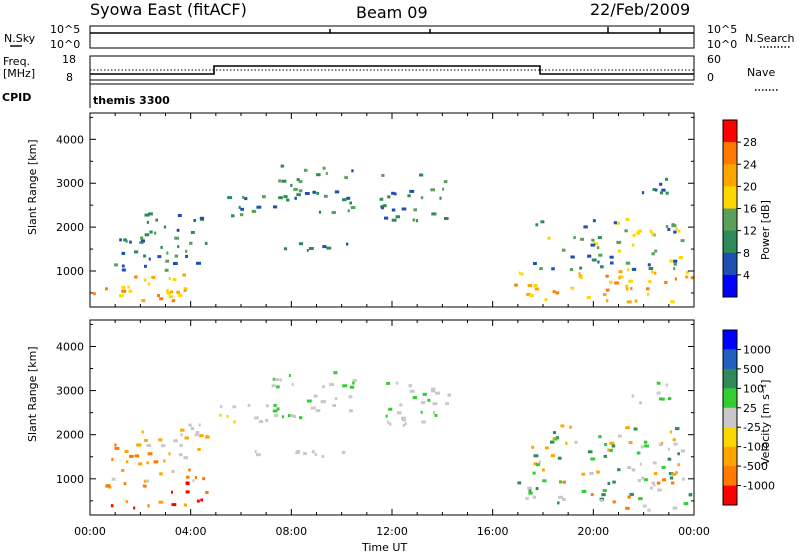 This screenshot has width=800, height=554. What do you see at coordinates (759, 486) in the screenshot?
I see `velocity-colorbar-tick-label: -1000` at bounding box center [759, 486].